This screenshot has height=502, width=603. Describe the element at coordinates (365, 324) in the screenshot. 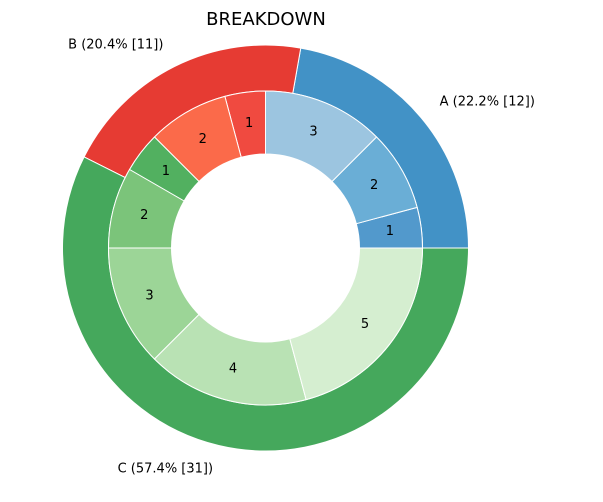

I see `inner-label-c-5: 5` at that location.